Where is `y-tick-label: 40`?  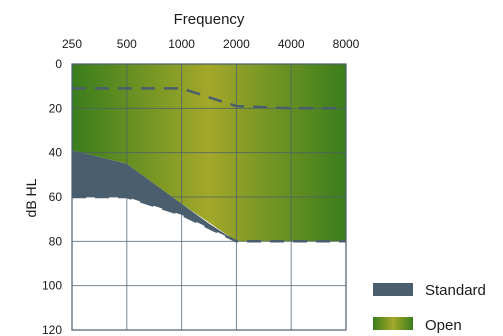 y-tick-label: 40 is located at coordinates (56, 153).